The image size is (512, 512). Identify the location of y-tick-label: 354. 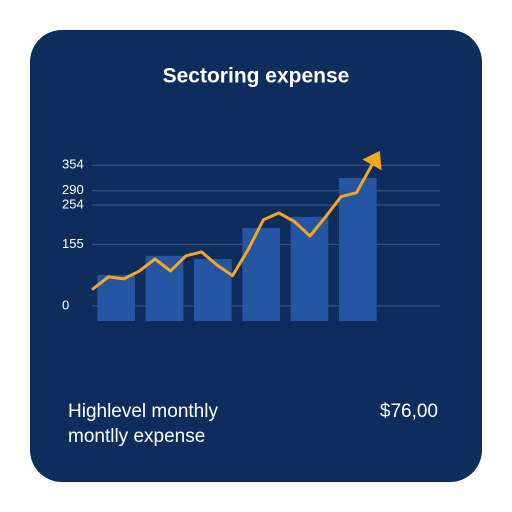
(73, 164).